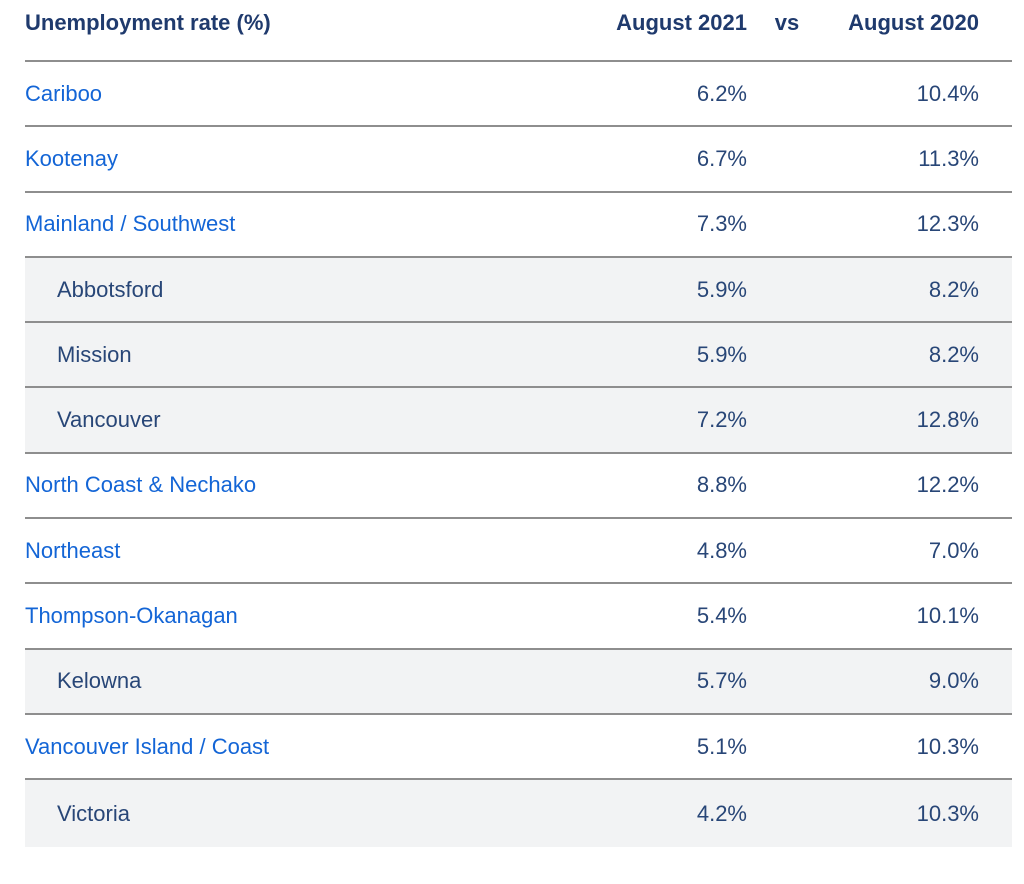 Image resolution: width=1024 pixels, height=884 pixels. I want to click on subregion-label: Mission, so click(94, 354).